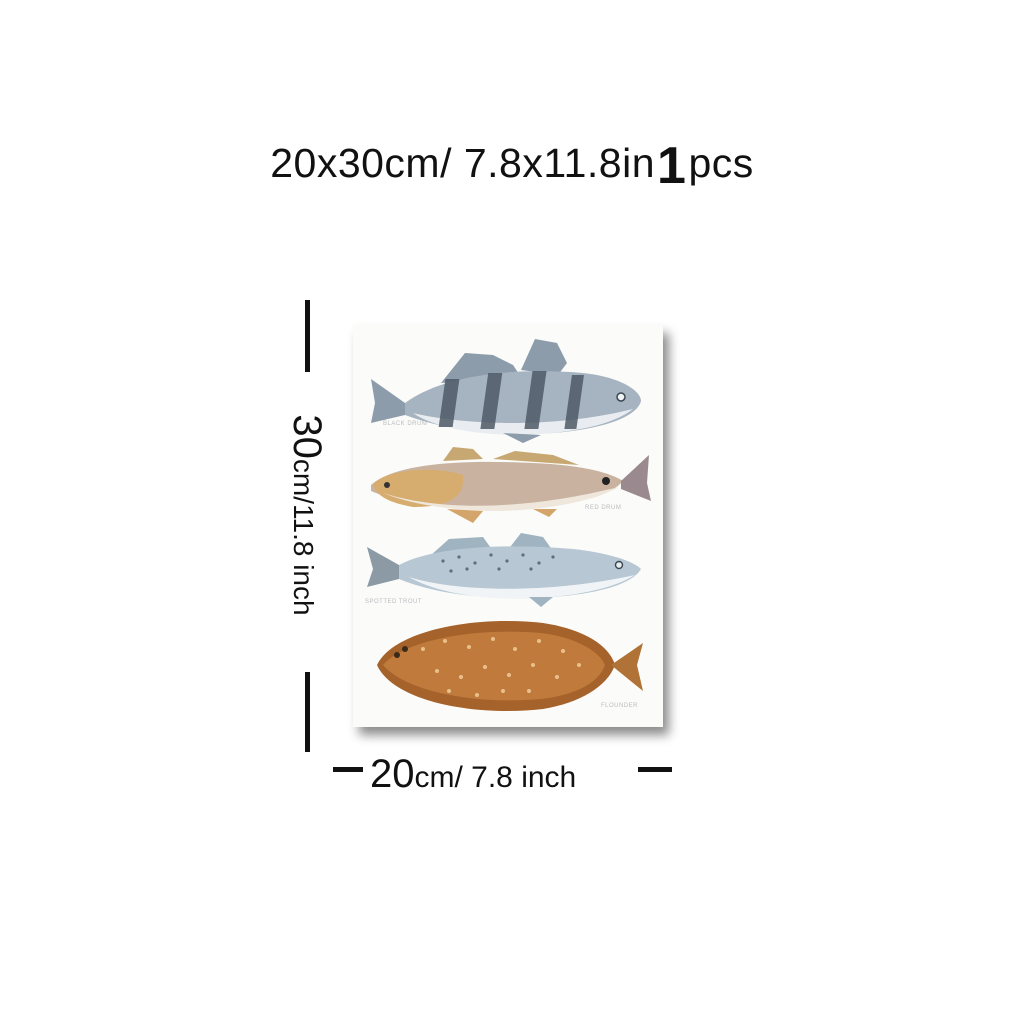 The image size is (1024, 1024). What do you see at coordinates (307, 336) in the screenshot?
I see `height-line-top` at bounding box center [307, 336].